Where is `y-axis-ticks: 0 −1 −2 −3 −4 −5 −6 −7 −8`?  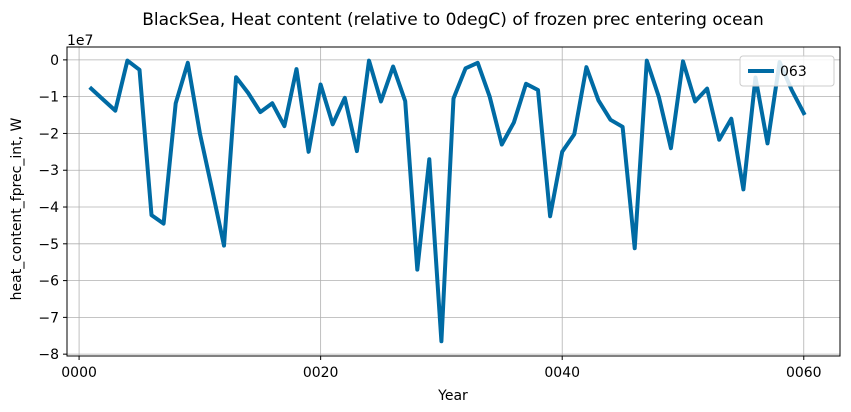 y-axis-ticks: 0 −1 −2 −3 −4 −5 −6 −7 −8 is located at coordinates (52, 208).